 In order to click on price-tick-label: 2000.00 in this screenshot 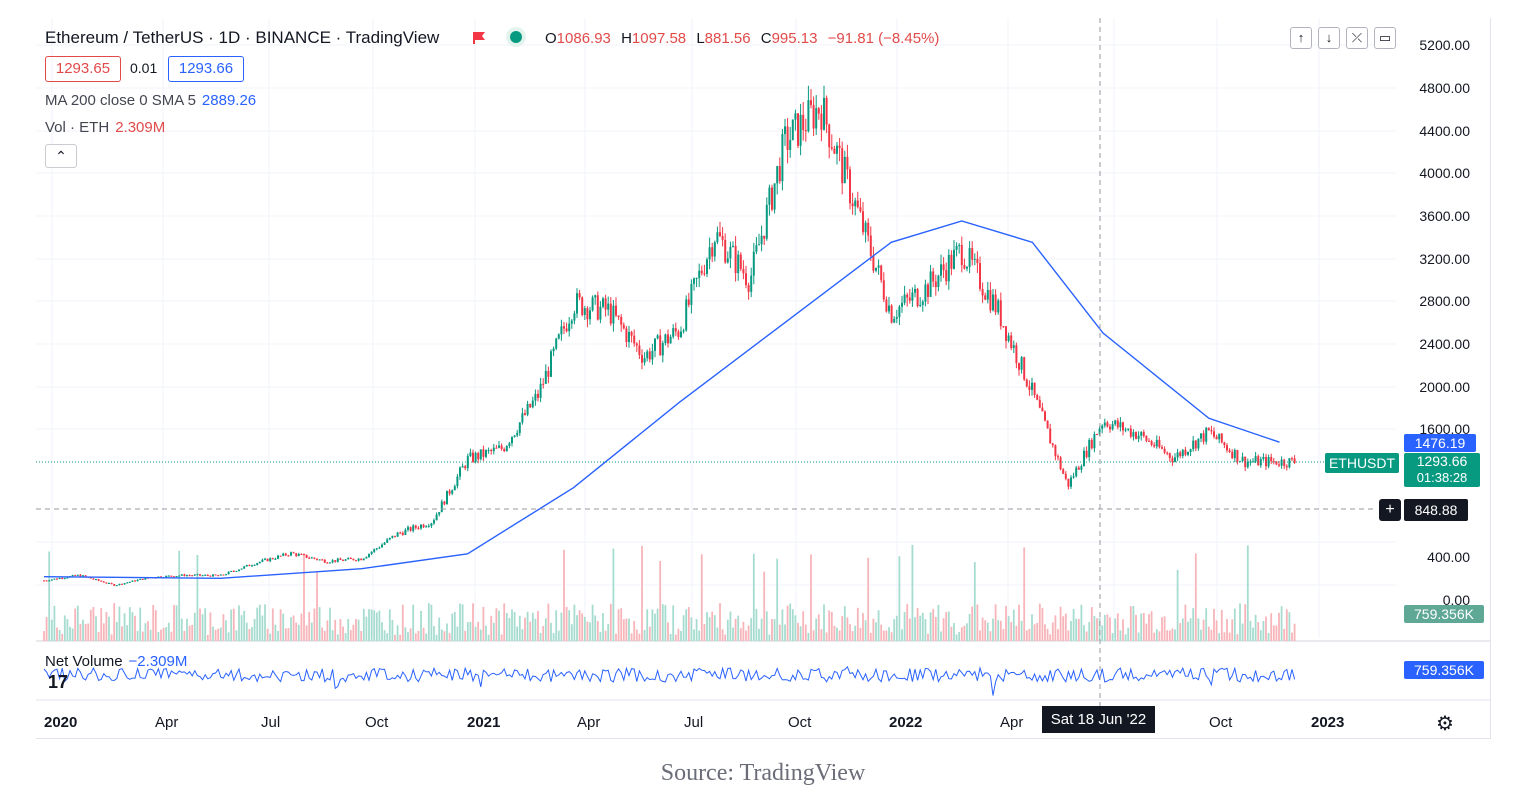, I will do `click(1444, 387)`.